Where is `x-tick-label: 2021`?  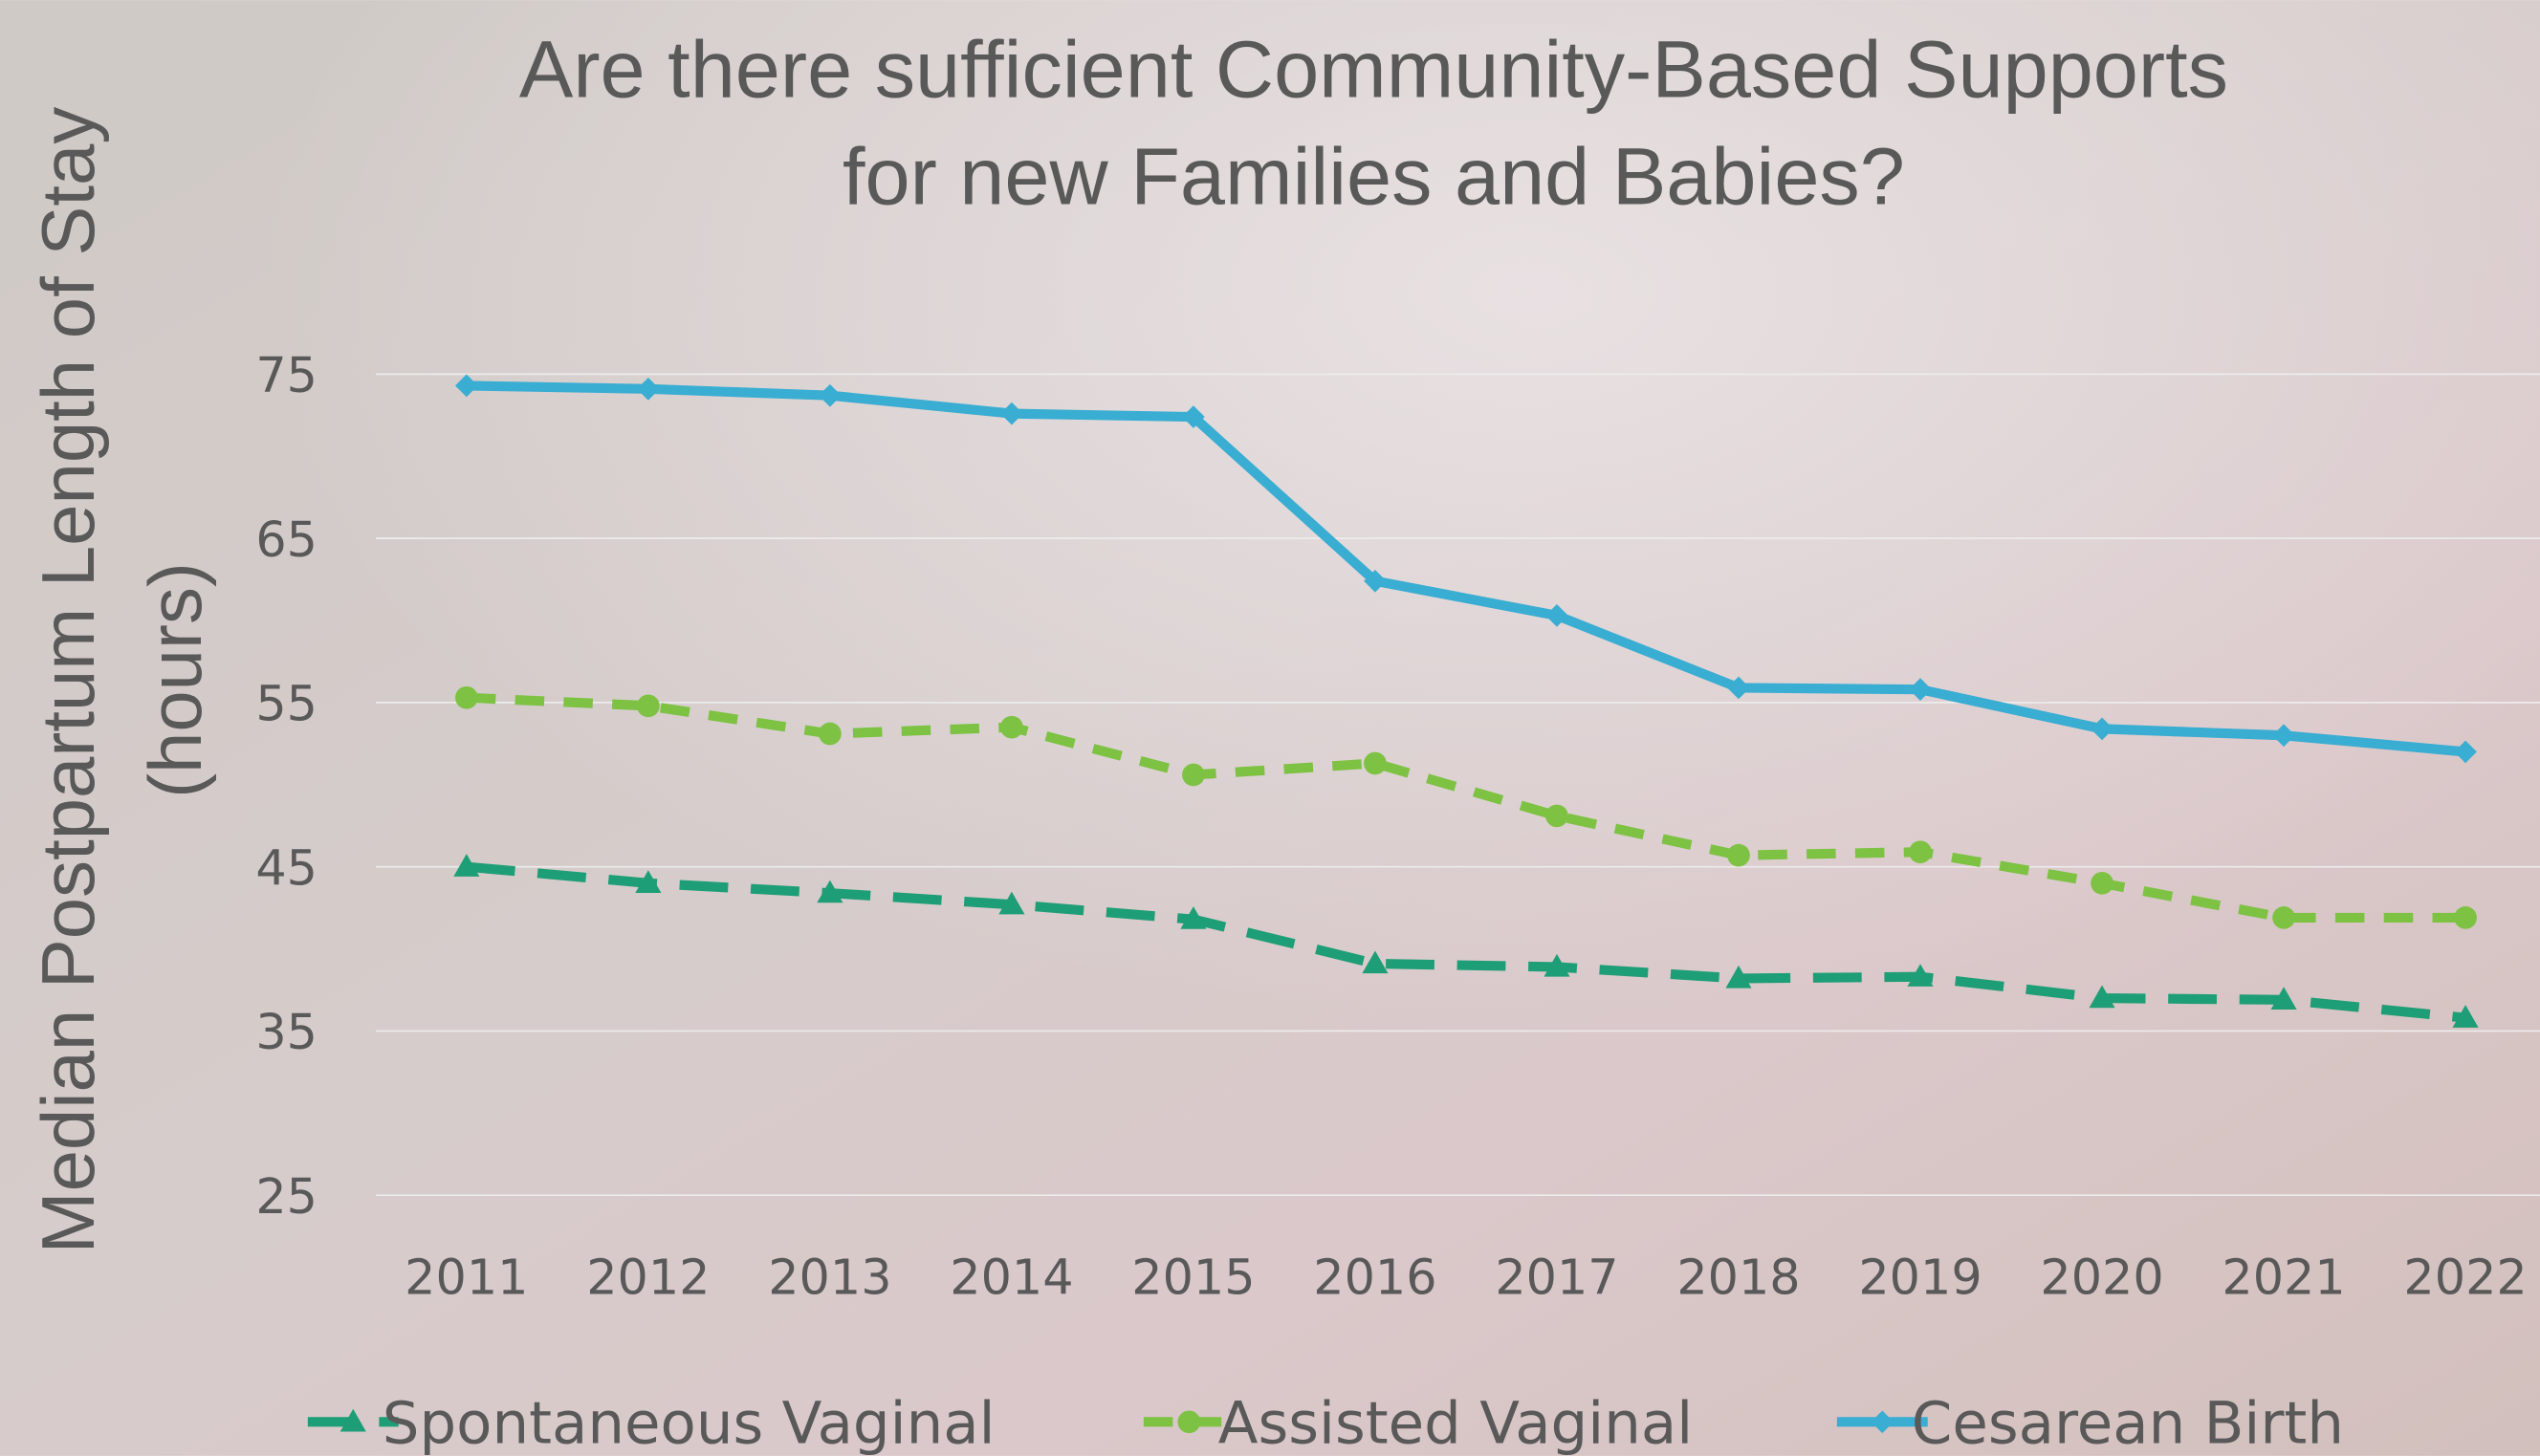 x-tick-label: 2021 is located at coordinates (2284, 1278).